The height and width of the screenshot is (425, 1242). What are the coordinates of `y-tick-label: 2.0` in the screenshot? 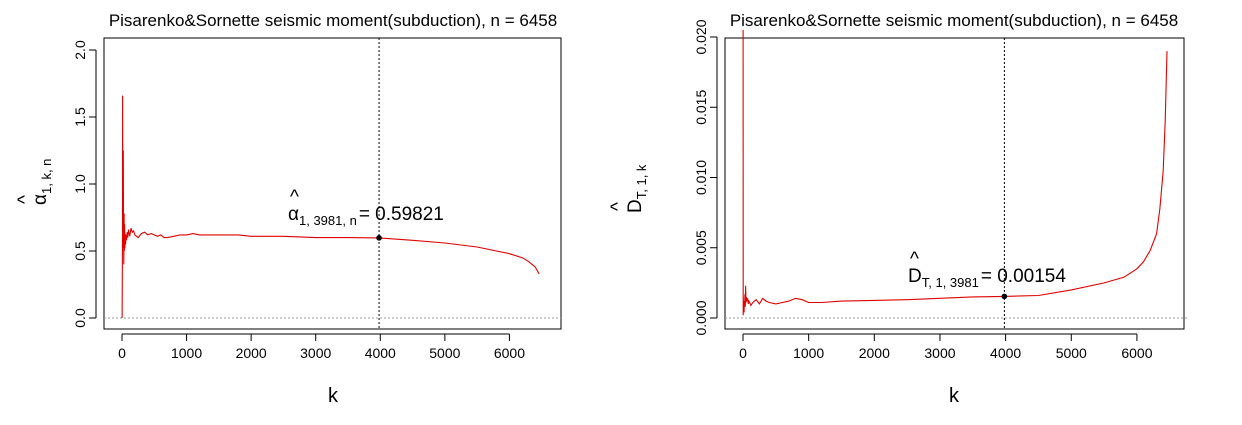 It's located at (80, 50).